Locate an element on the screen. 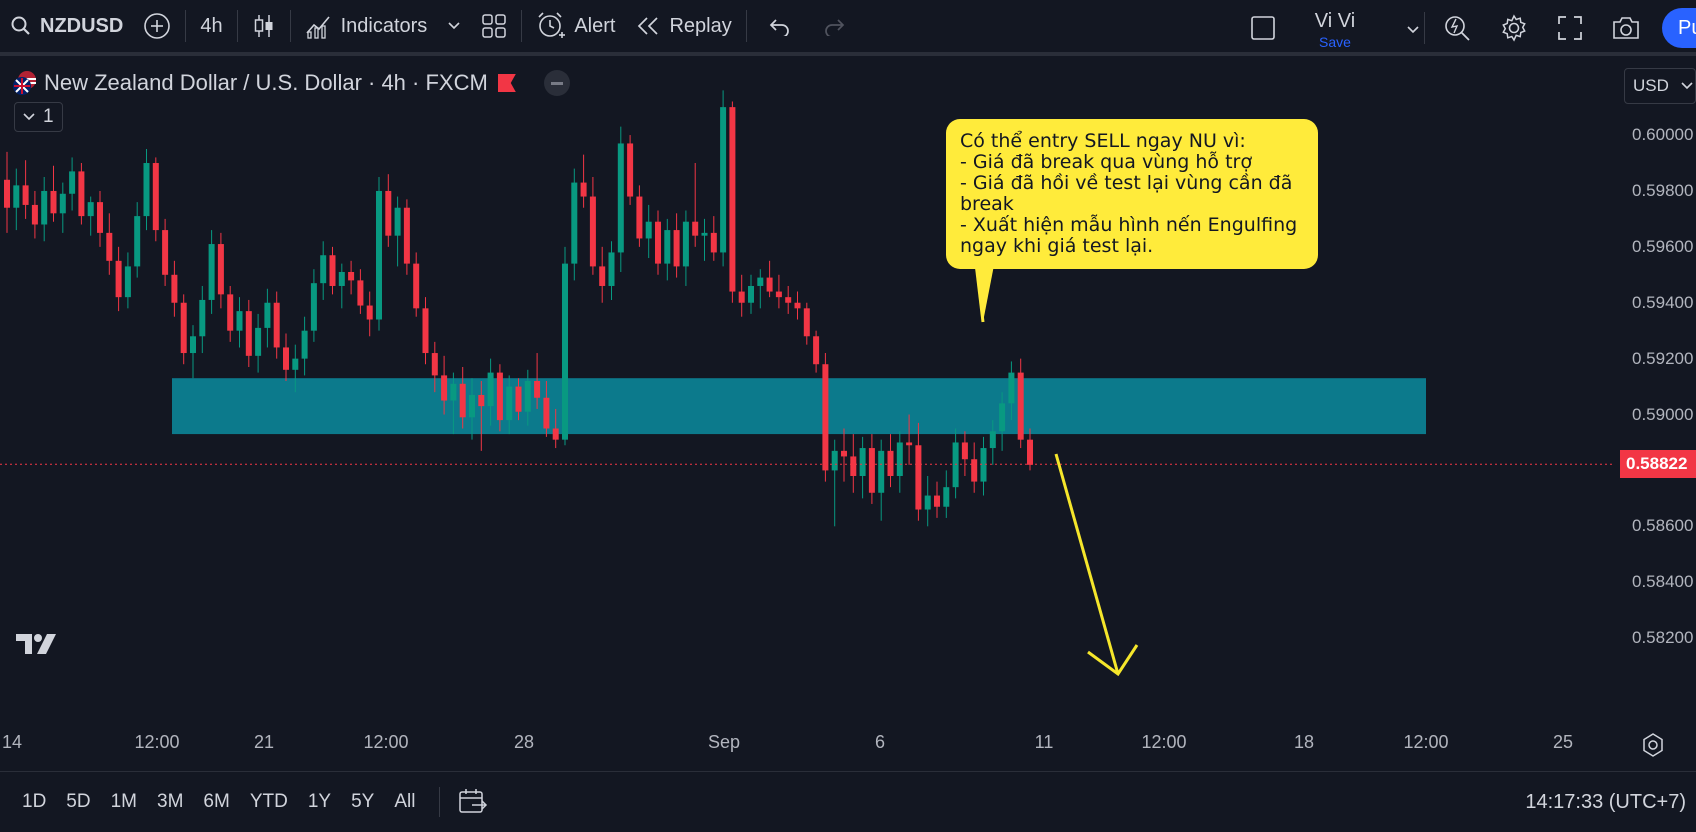  range-button-1m: 1M is located at coordinates (123, 801).